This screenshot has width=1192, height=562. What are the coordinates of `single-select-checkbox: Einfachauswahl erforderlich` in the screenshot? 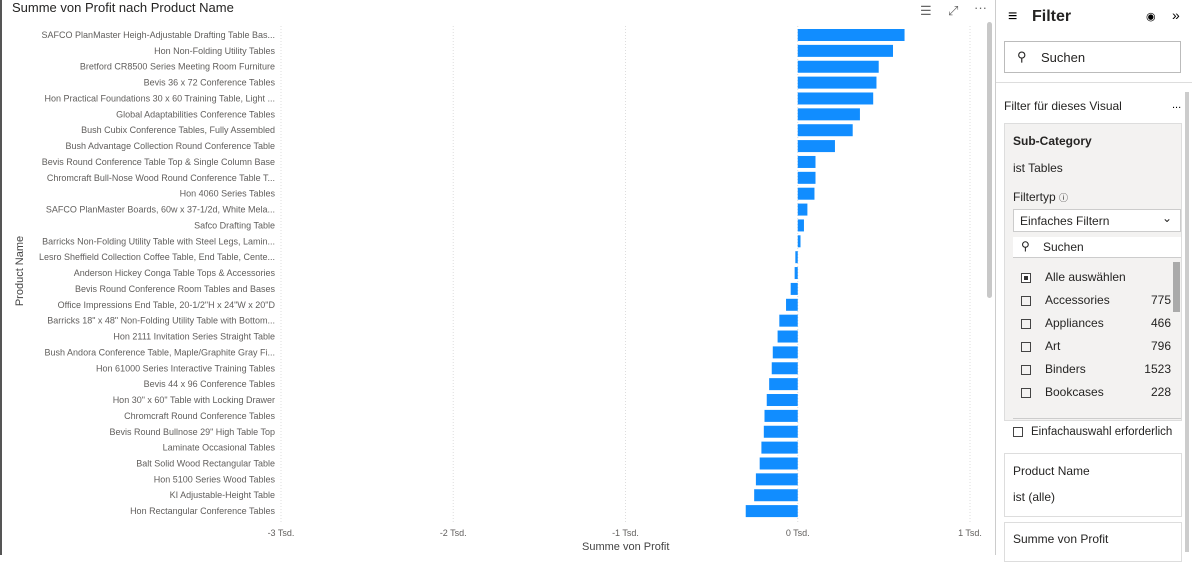 It's located at (1092, 432).